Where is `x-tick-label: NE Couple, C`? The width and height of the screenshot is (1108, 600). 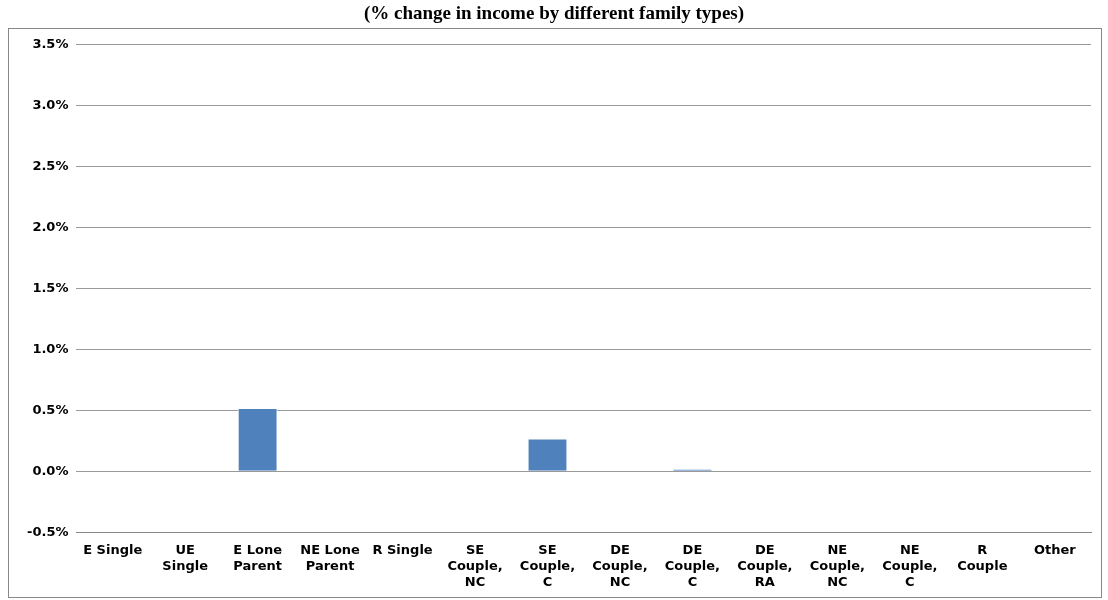
x-tick-label: NE Couple, C is located at coordinates (910, 565).